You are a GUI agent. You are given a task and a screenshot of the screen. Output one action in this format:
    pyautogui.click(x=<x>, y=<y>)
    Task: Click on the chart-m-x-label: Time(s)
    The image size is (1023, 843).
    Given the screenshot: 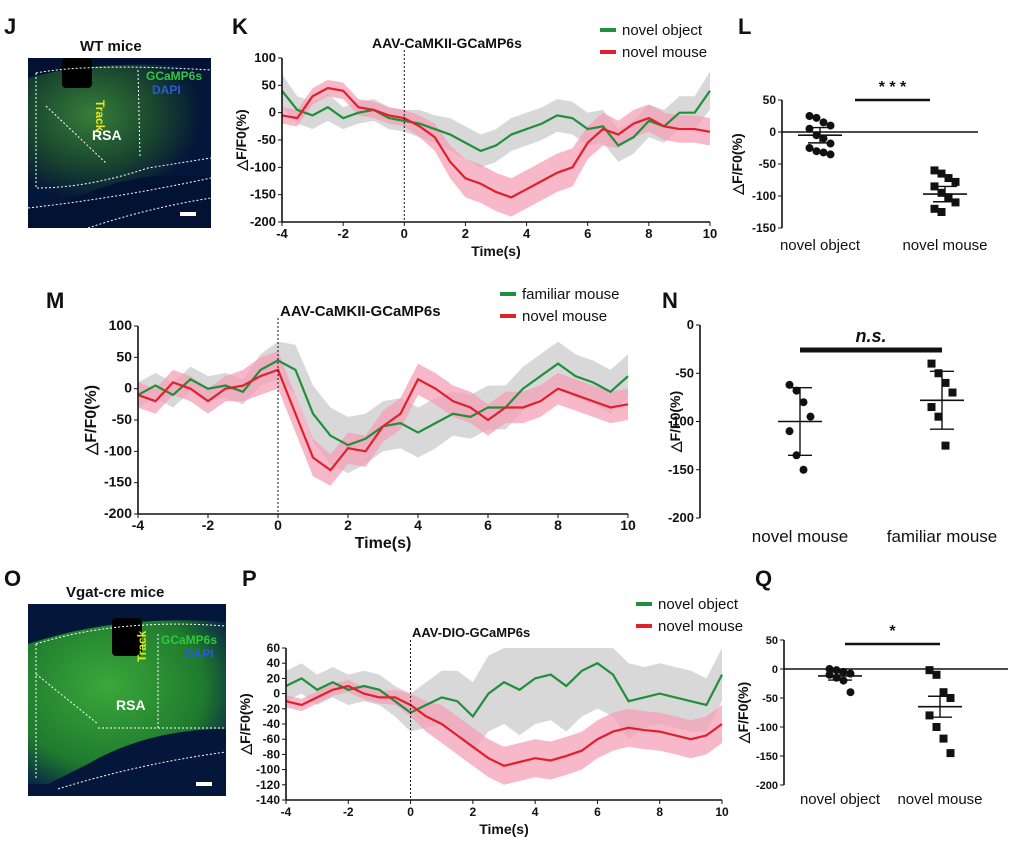 What is the action you would take?
    pyautogui.click(x=383, y=543)
    